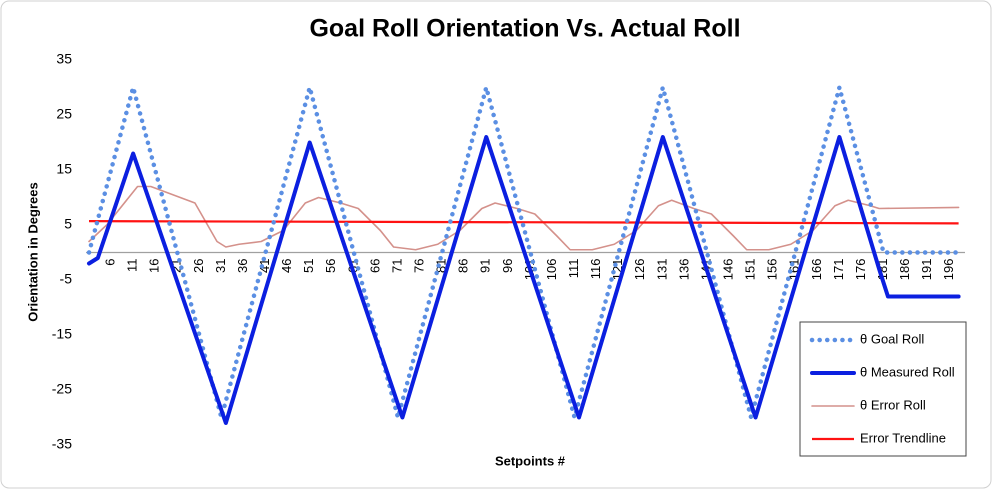  Describe the element at coordinates (64, 169) in the screenshot. I see `y-tick-label: 15` at that location.